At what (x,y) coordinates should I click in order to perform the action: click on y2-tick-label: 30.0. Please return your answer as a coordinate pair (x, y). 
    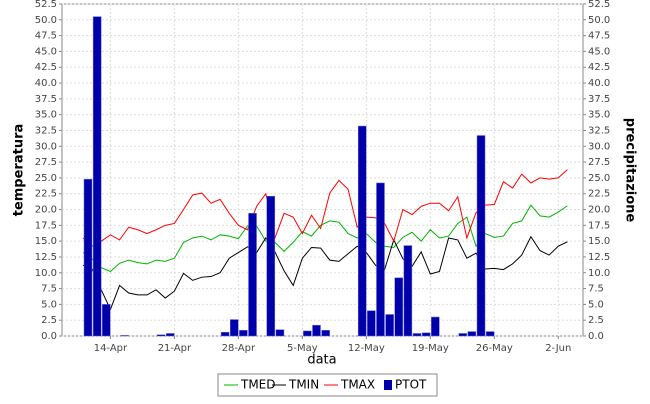
    Looking at the image, I should click on (599, 146).